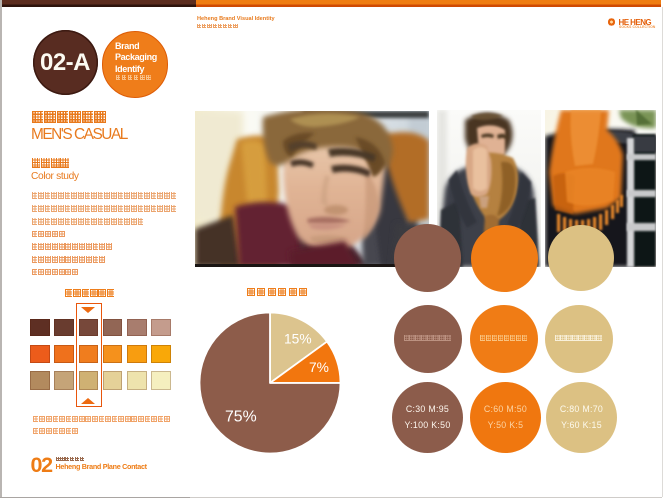 This screenshot has width=666, height=500. Describe the element at coordinates (319, 367) in the screenshot. I see `svg-text: 7%` at that location.